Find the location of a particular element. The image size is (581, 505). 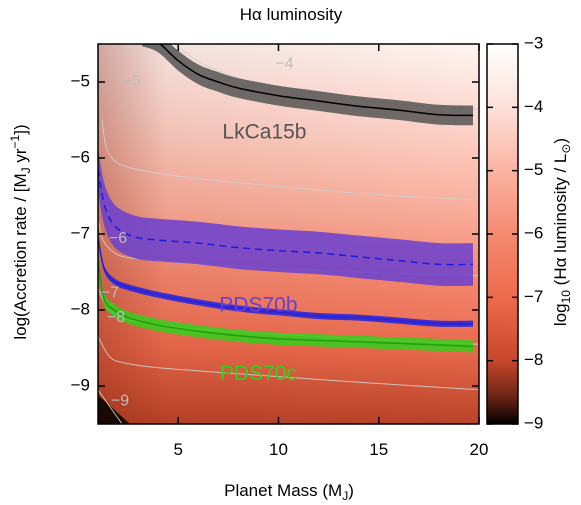

heatmap-dark-corner is located at coordinates (114, 409).